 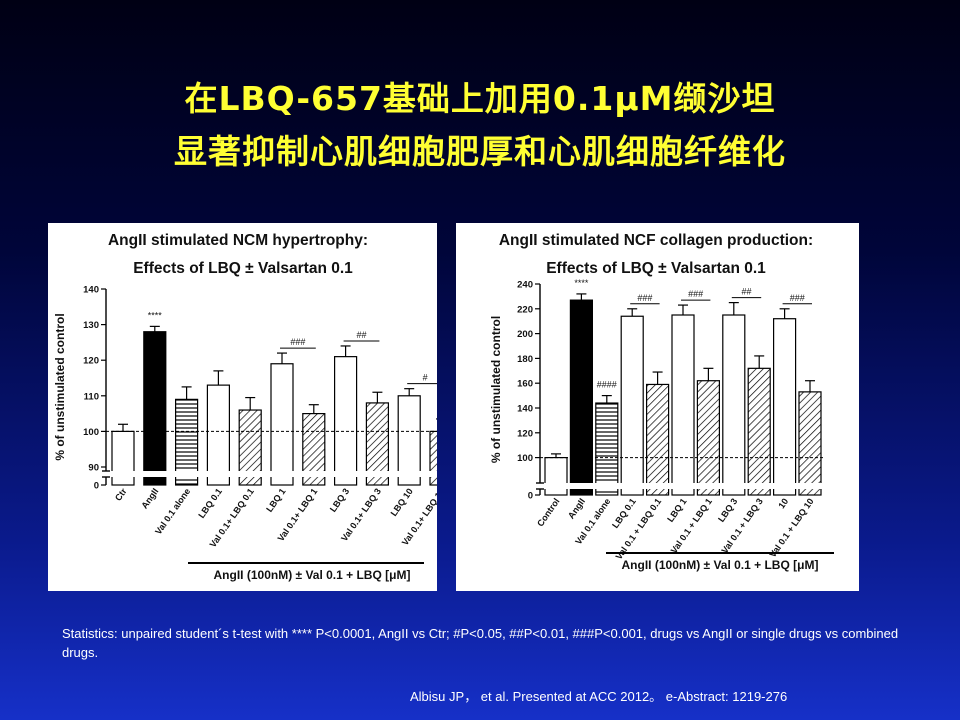 I want to click on x-category-label: Control, so click(x=548, y=512).